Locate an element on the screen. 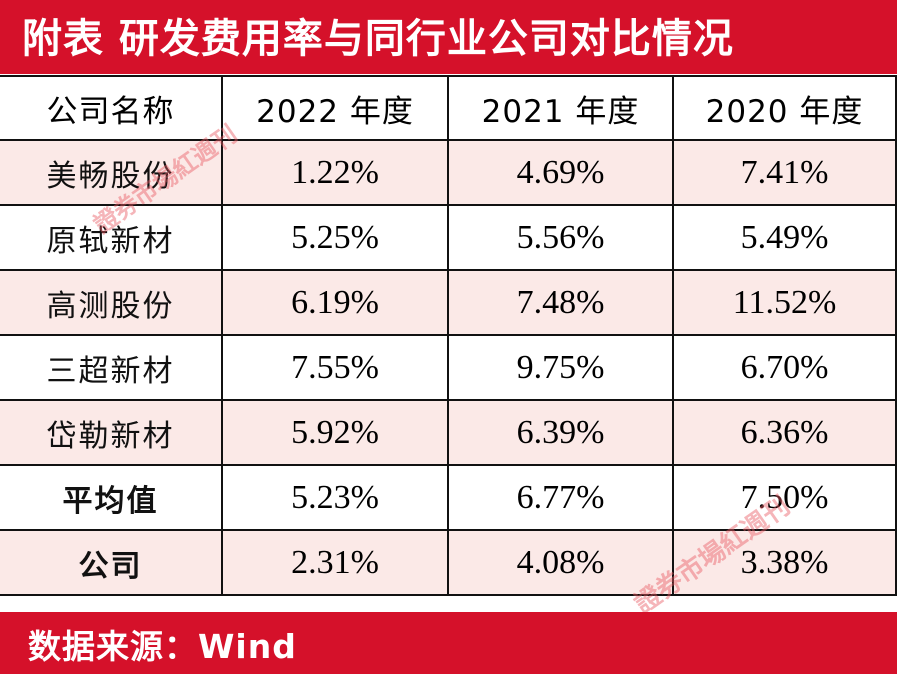 This screenshot has width=897, height=674. company-name: 美畅股份 is located at coordinates (111, 172).